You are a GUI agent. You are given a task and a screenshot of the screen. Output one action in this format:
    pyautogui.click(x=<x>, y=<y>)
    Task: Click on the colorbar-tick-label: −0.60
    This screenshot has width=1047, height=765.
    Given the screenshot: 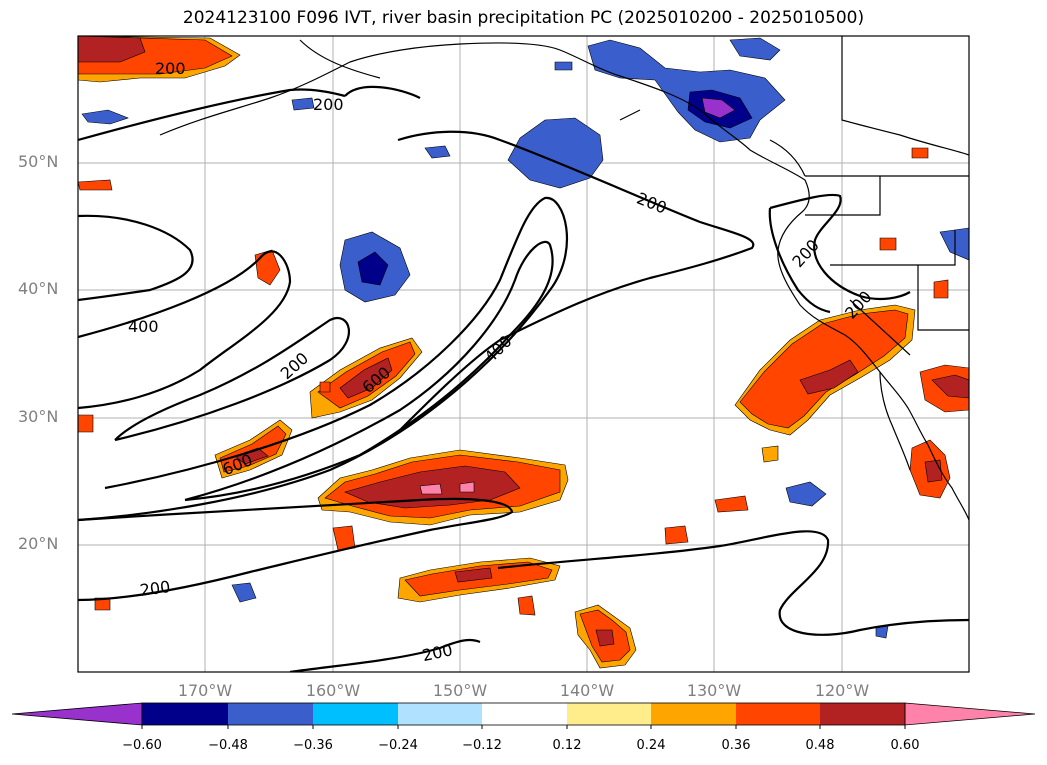 What is the action you would take?
    pyautogui.click(x=142, y=745)
    